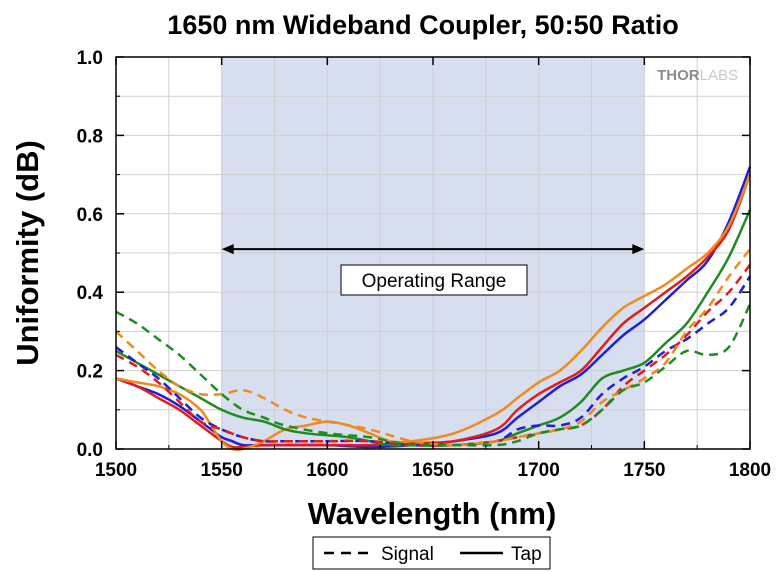 The width and height of the screenshot is (780, 572). Describe the element at coordinates (719, 75) in the screenshot. I see `watermark-text-light: LABS` at that location.